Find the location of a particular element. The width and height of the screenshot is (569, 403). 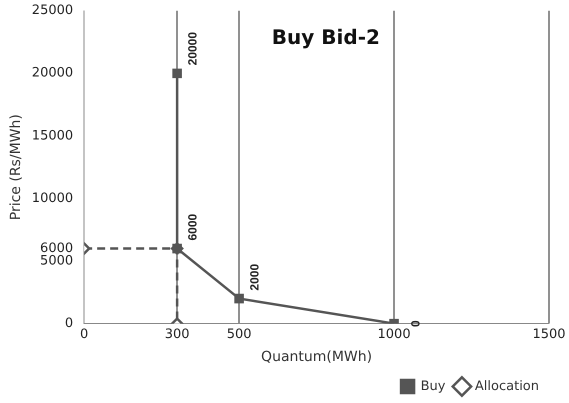

x-tick-label: 300 is located at coordinates (177, 334).